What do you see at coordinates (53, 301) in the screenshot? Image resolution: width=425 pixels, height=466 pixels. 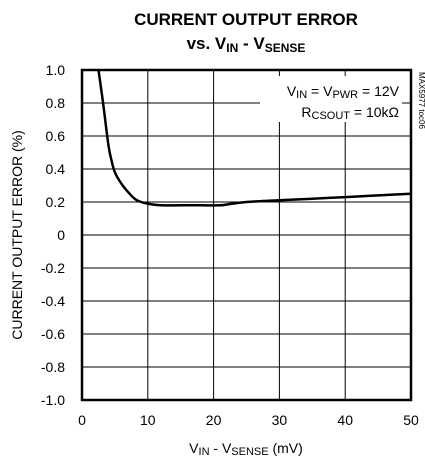 I see `y-tick-label: -0.4` at bounding box center [53, 301].